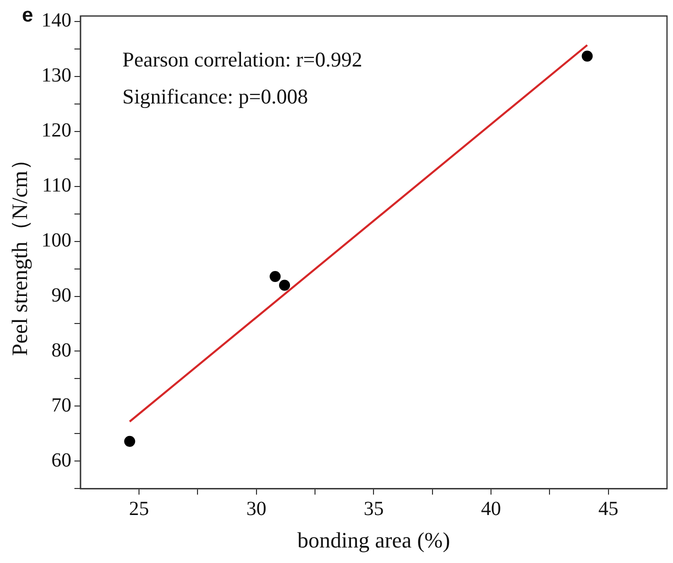 The image size is (673, 563). Describe the element at coordinates (373, 540) in the screenshot. I see `x-axis-title: bonding area (%)` at that location.